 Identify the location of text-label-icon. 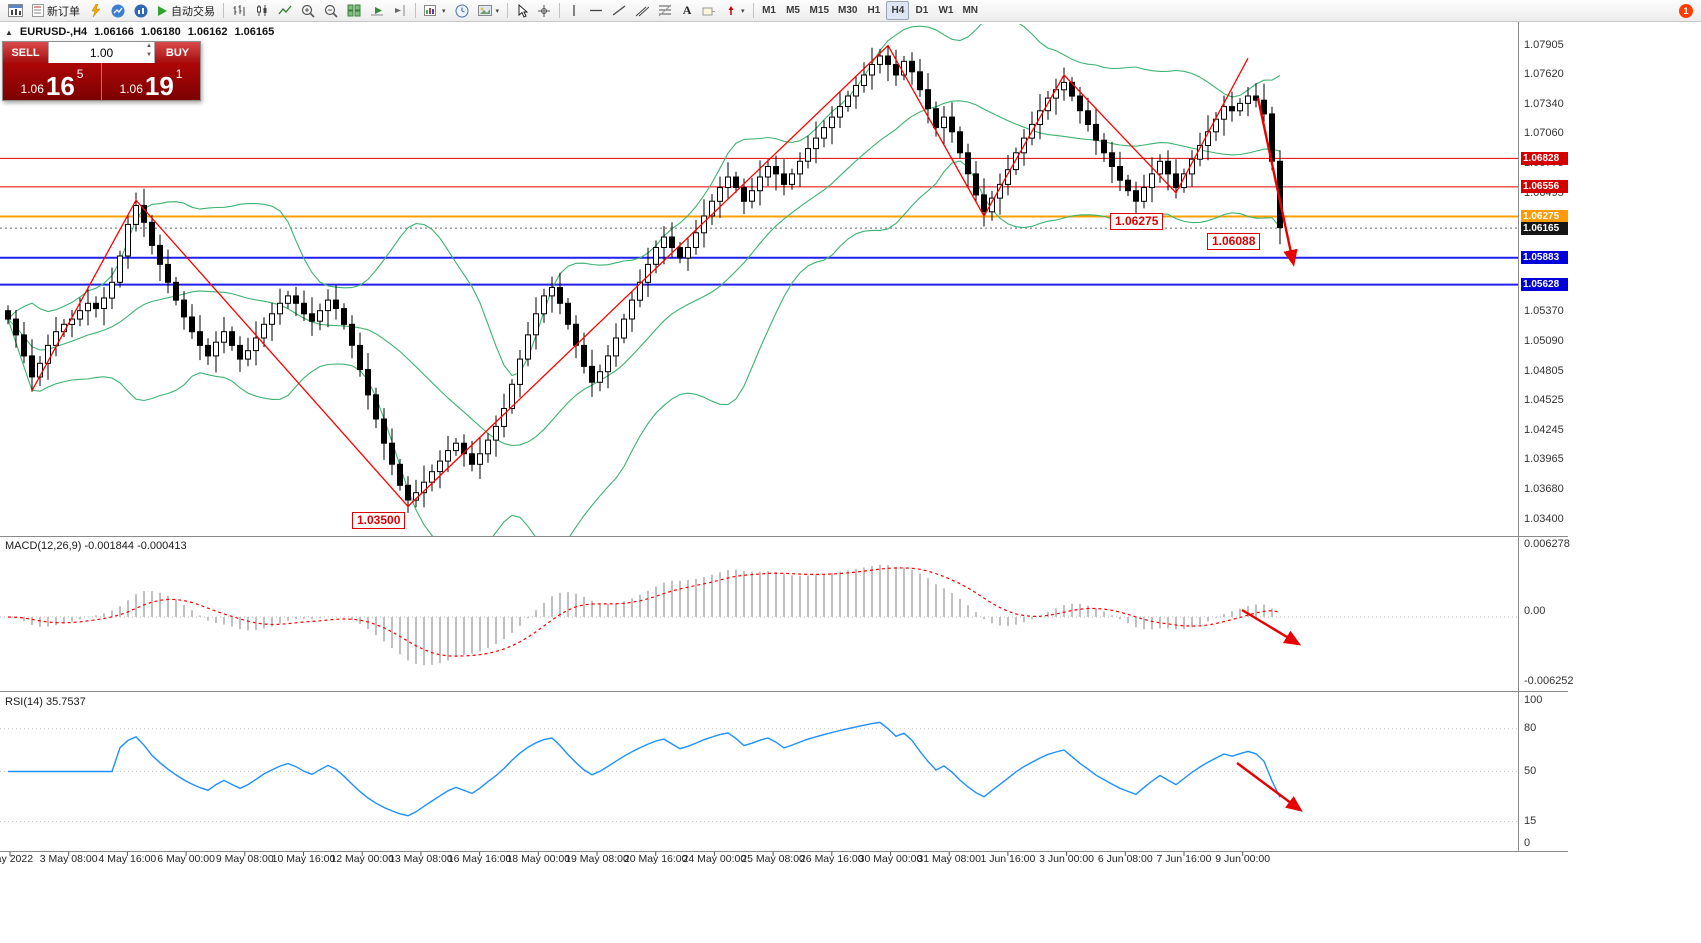
(709, 10).